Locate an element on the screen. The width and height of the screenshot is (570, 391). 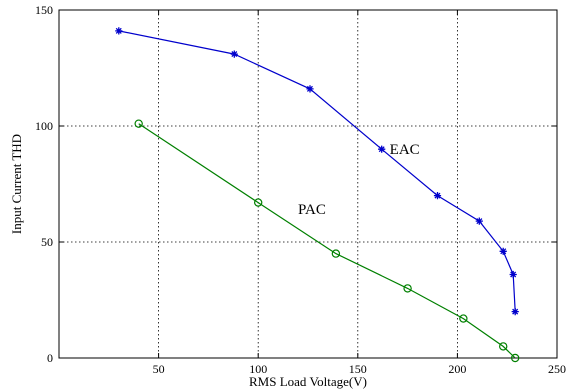
x-axis-label: RMS Load Voltage(V) is located at coordinates (308, 381).